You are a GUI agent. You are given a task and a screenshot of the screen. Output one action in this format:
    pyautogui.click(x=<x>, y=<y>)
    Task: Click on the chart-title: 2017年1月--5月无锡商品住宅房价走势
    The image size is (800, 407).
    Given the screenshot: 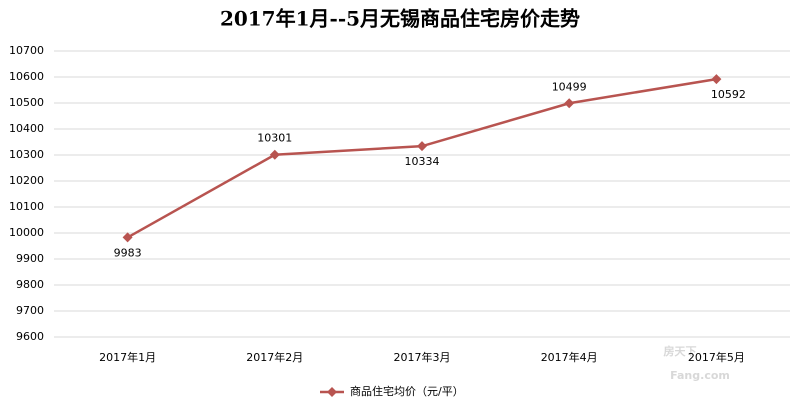 What is the action you would take?
    pyautogui.click(x=400, y=19)
    